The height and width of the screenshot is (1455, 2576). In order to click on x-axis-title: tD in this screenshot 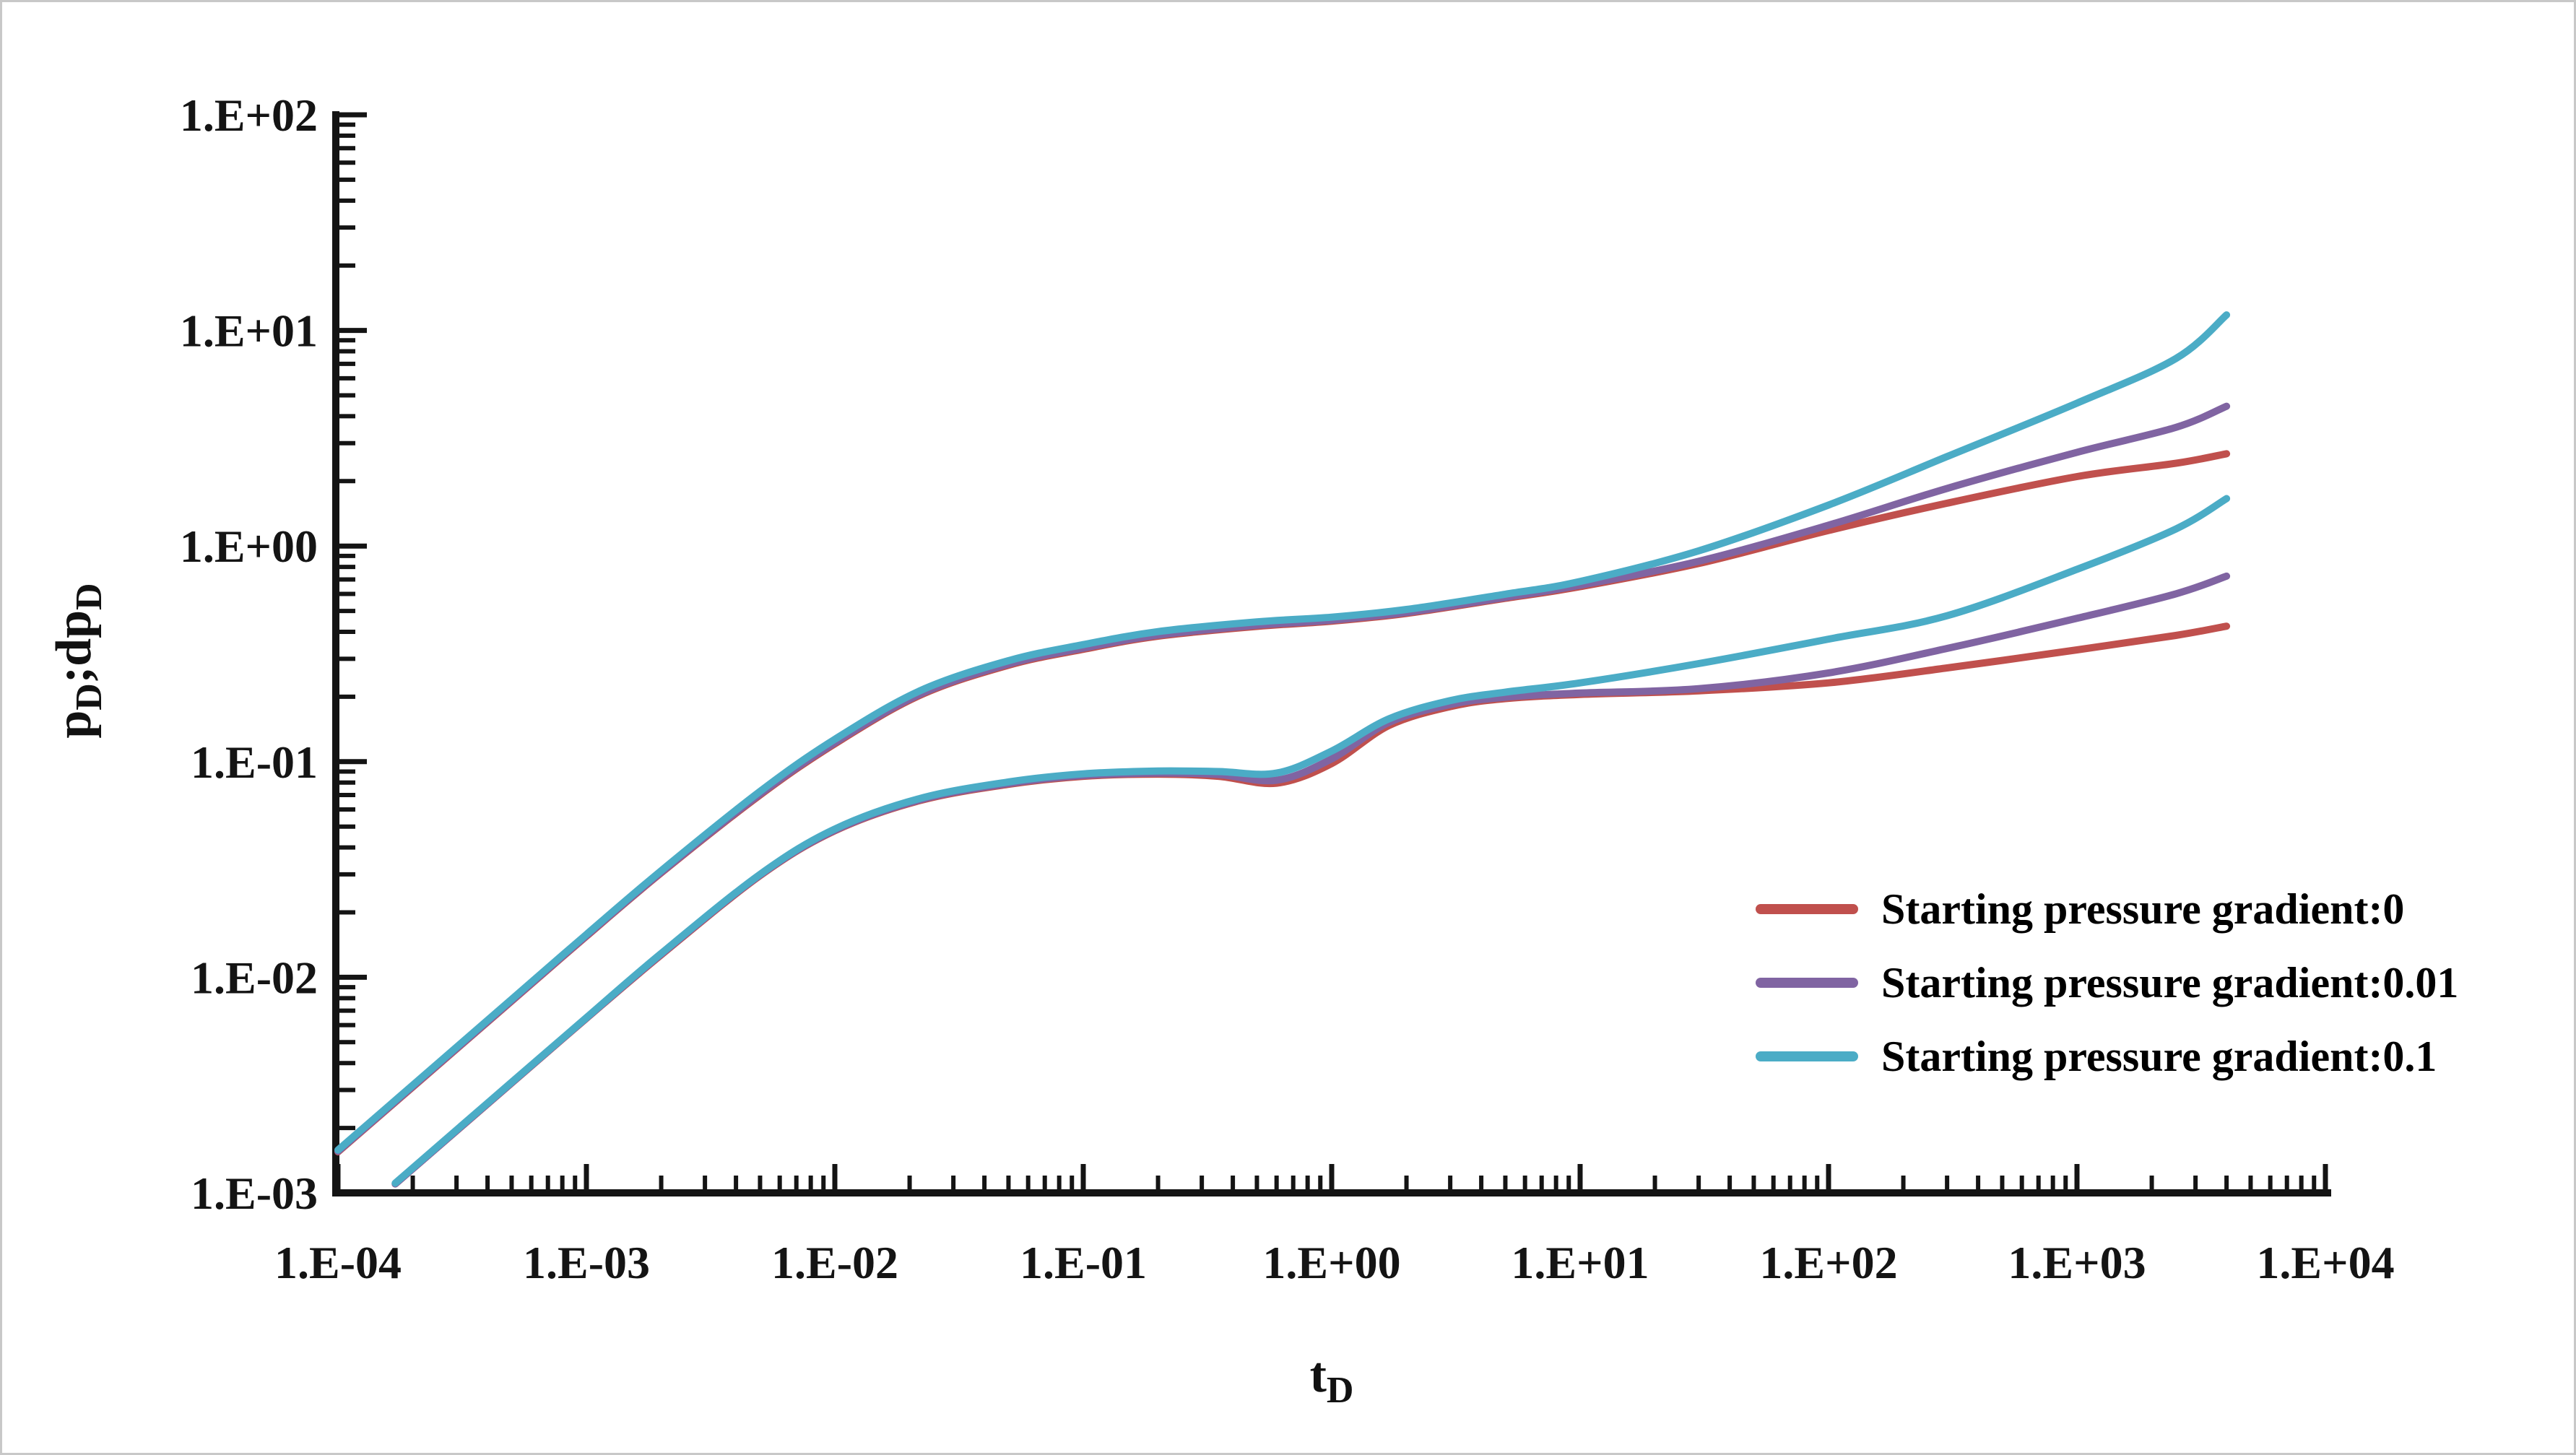, I will do `click(1331, 1379)`.